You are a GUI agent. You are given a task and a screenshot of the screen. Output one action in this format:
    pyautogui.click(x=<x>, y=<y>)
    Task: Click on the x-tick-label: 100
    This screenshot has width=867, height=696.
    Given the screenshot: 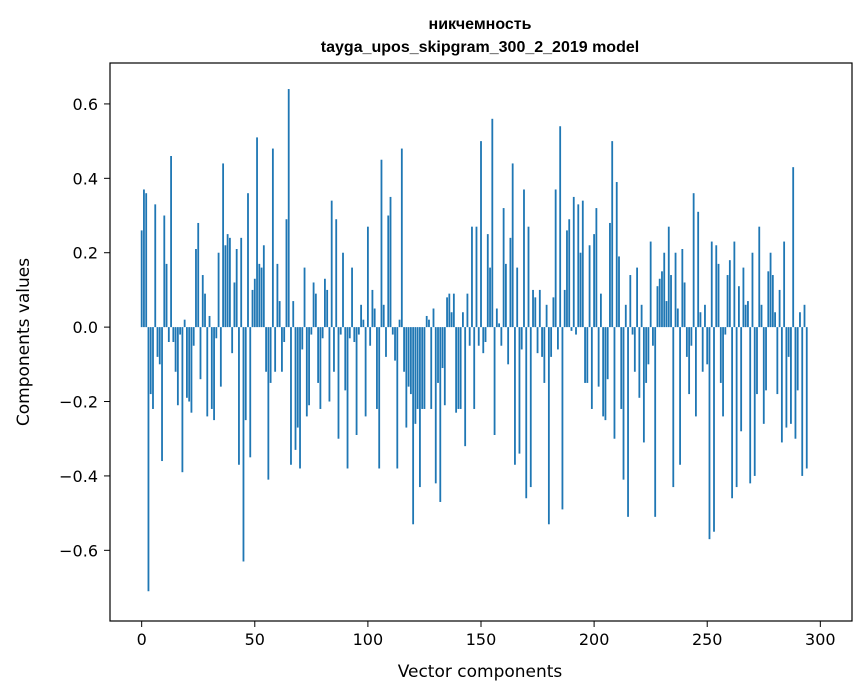 What is the action you would take?
    pyautogui.click(x=368, y=639)
    